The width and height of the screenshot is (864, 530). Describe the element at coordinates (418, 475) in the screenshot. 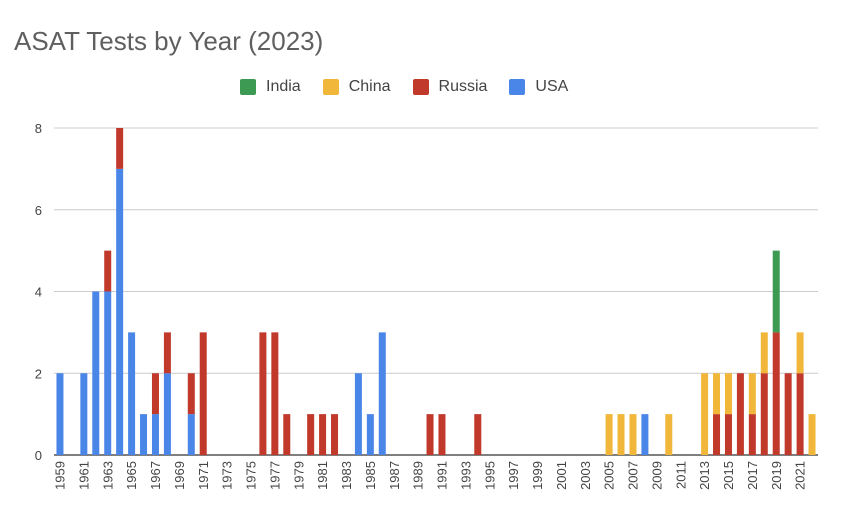

I see `x-tick-label: 1989` at that location.